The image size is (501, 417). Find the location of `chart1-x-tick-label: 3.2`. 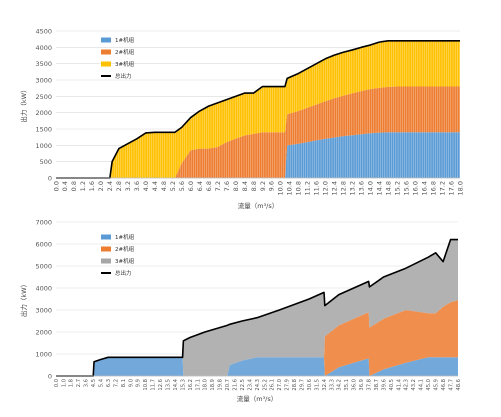

chart1-x-tick-label: 3.2 is located at coordinates (128, 186).